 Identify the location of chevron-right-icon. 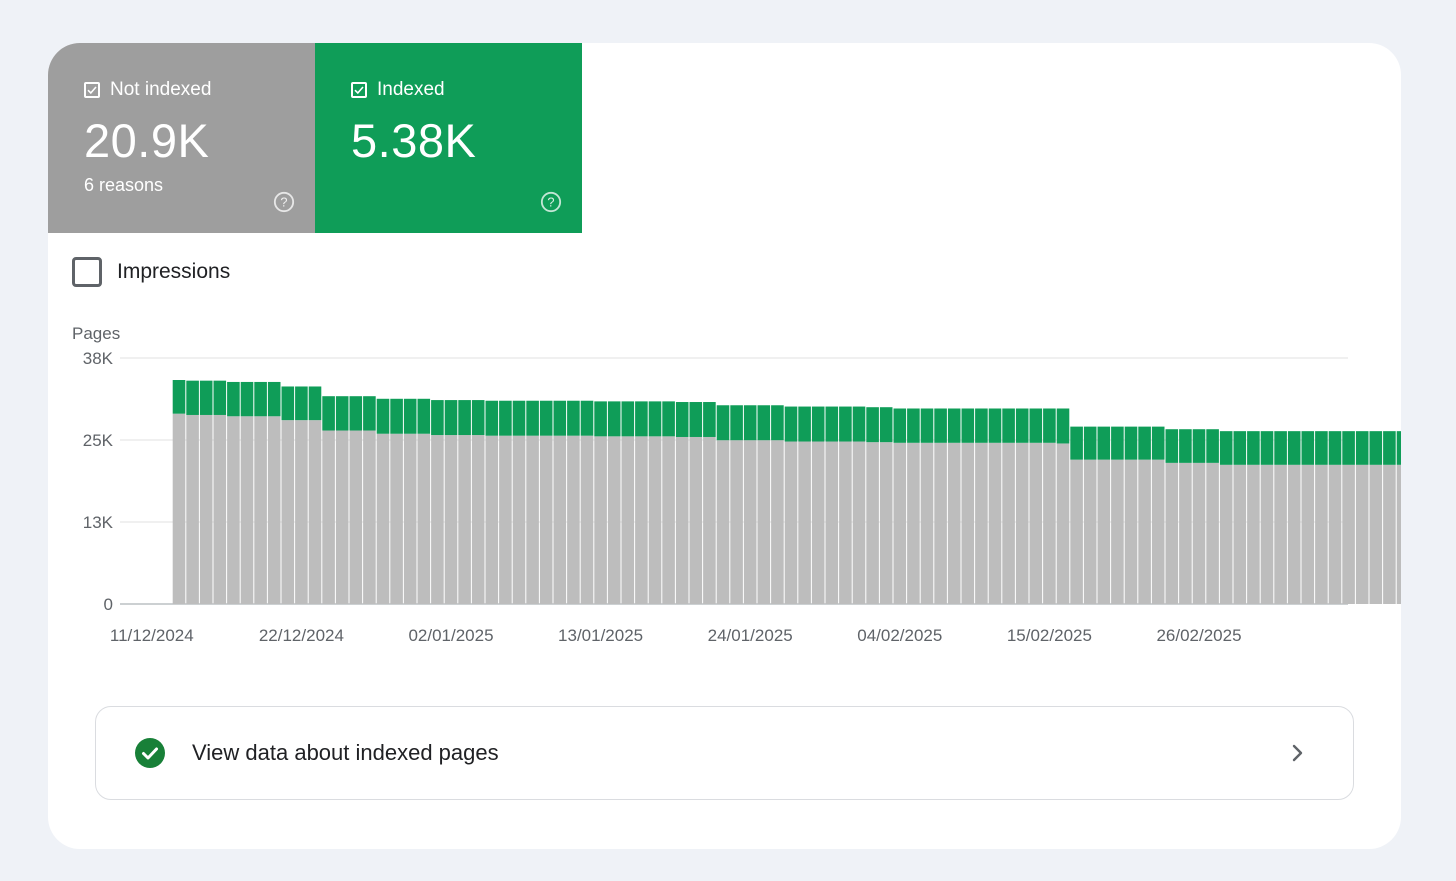
(1297, 753).